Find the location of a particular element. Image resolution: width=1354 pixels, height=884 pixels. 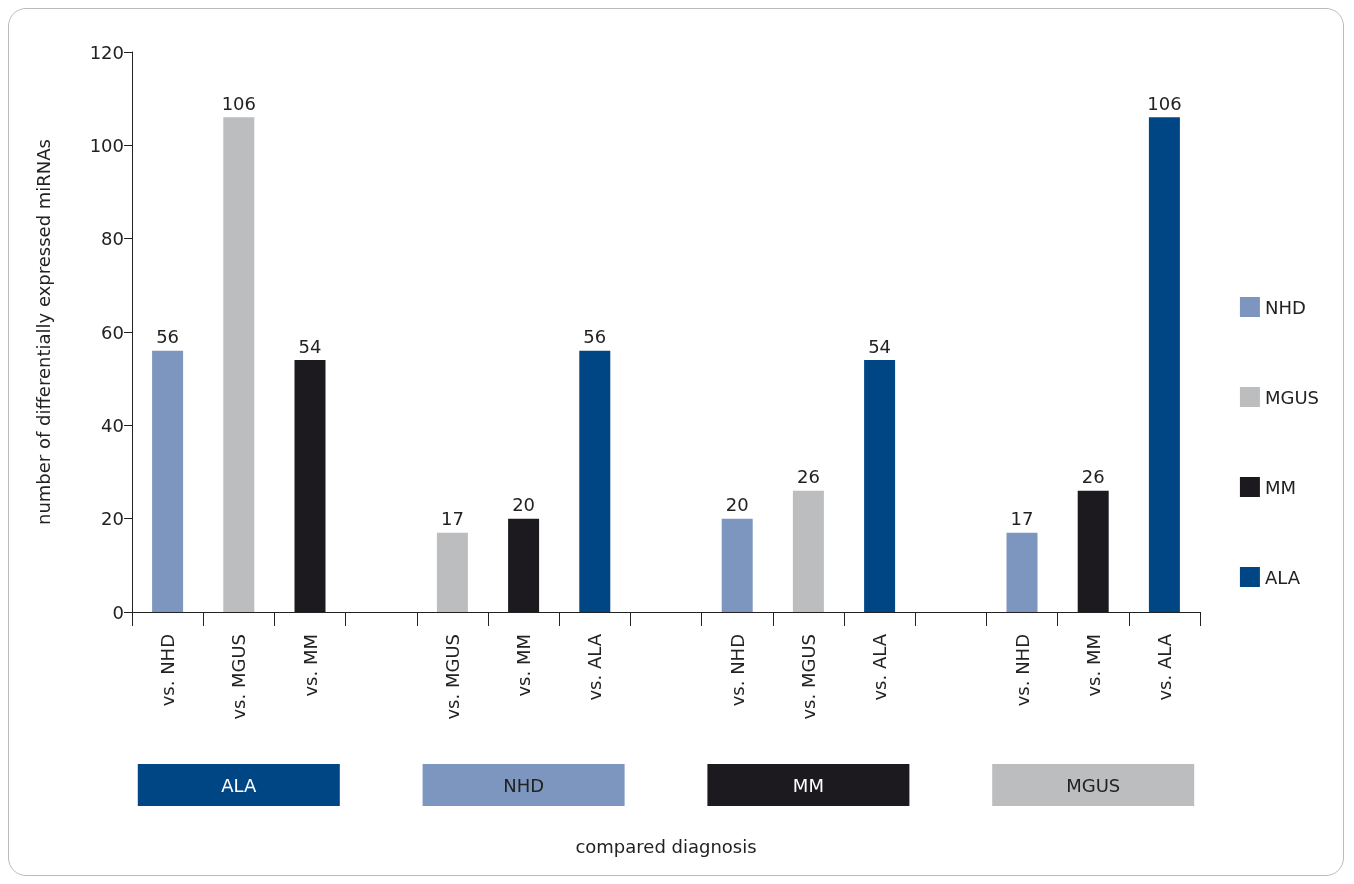

y-tick-label: 60 is located at coordinates (112, 332).